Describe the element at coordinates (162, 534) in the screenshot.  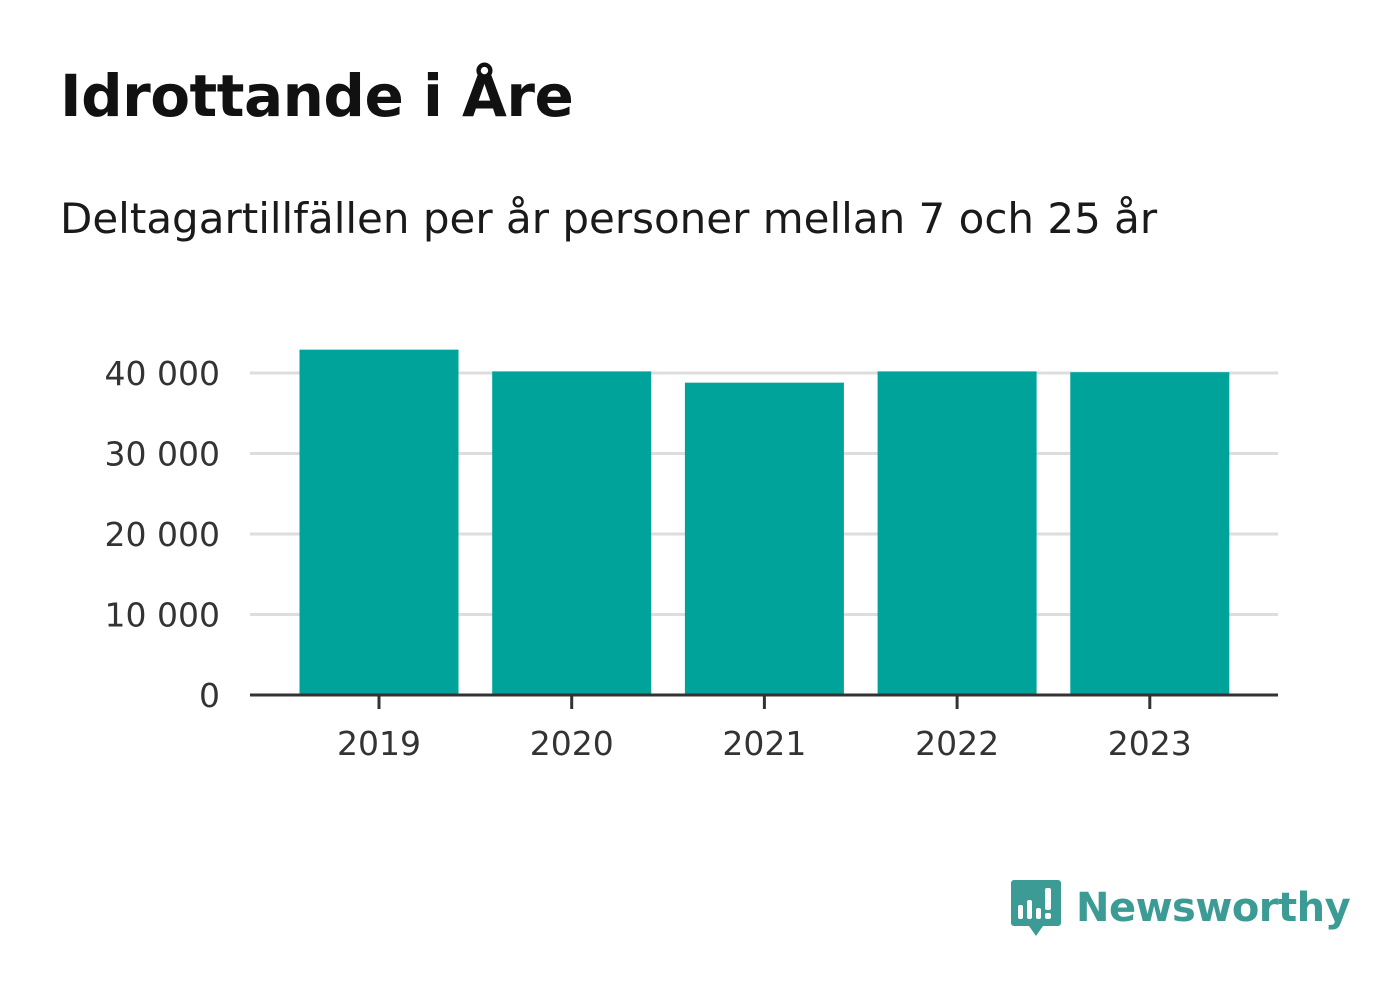
I see `y-tick-label: 20 000` at that location.